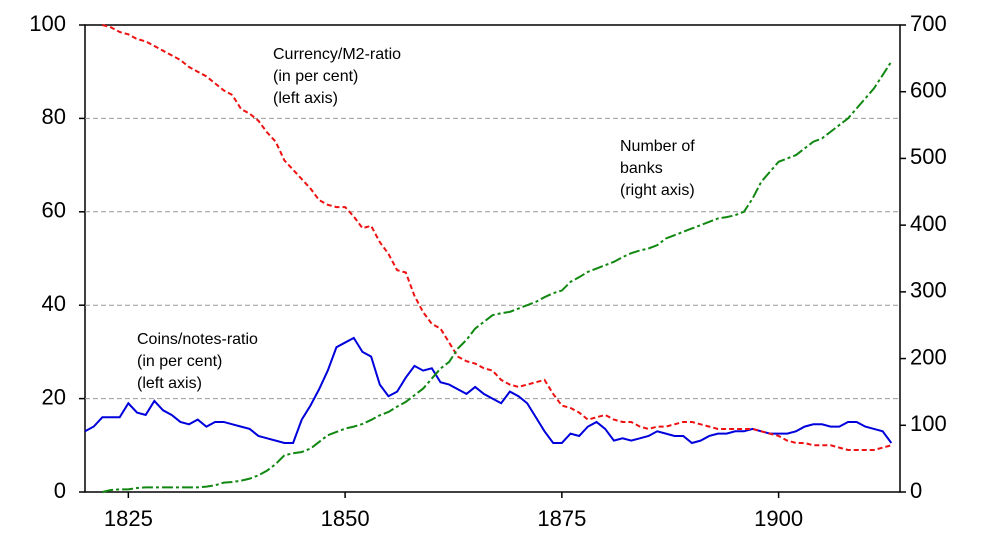 This screenshot has height=533, width=985. I want to click on x-tick-label: 1875, so click(561, 518).